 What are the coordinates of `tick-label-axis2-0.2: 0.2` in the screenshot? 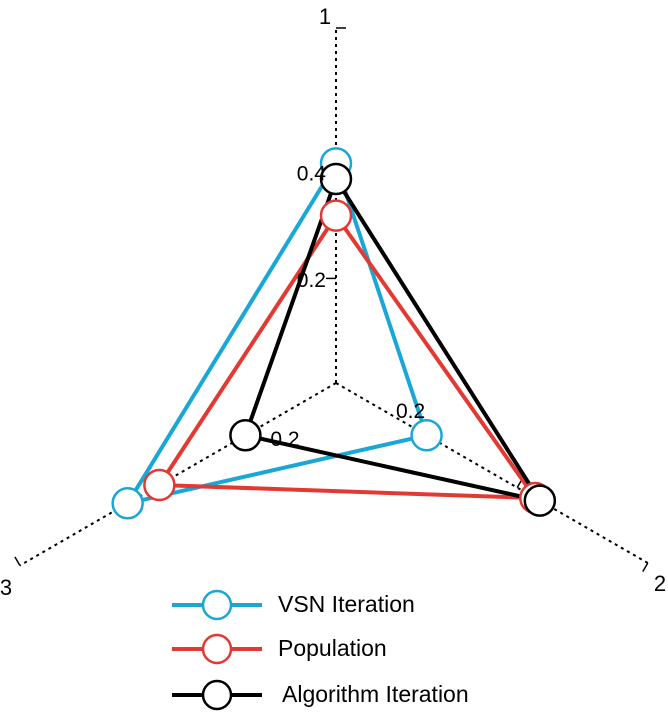 It's located at (410, 411).